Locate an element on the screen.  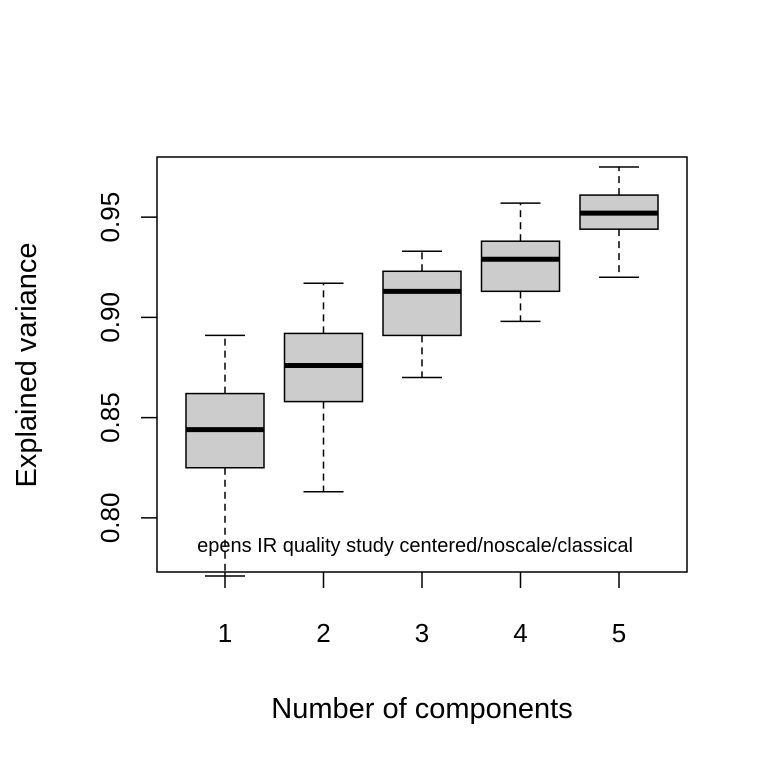
y-axis: 0.80 0.85 0.90 0.95 is located at coordinates (126, 367).